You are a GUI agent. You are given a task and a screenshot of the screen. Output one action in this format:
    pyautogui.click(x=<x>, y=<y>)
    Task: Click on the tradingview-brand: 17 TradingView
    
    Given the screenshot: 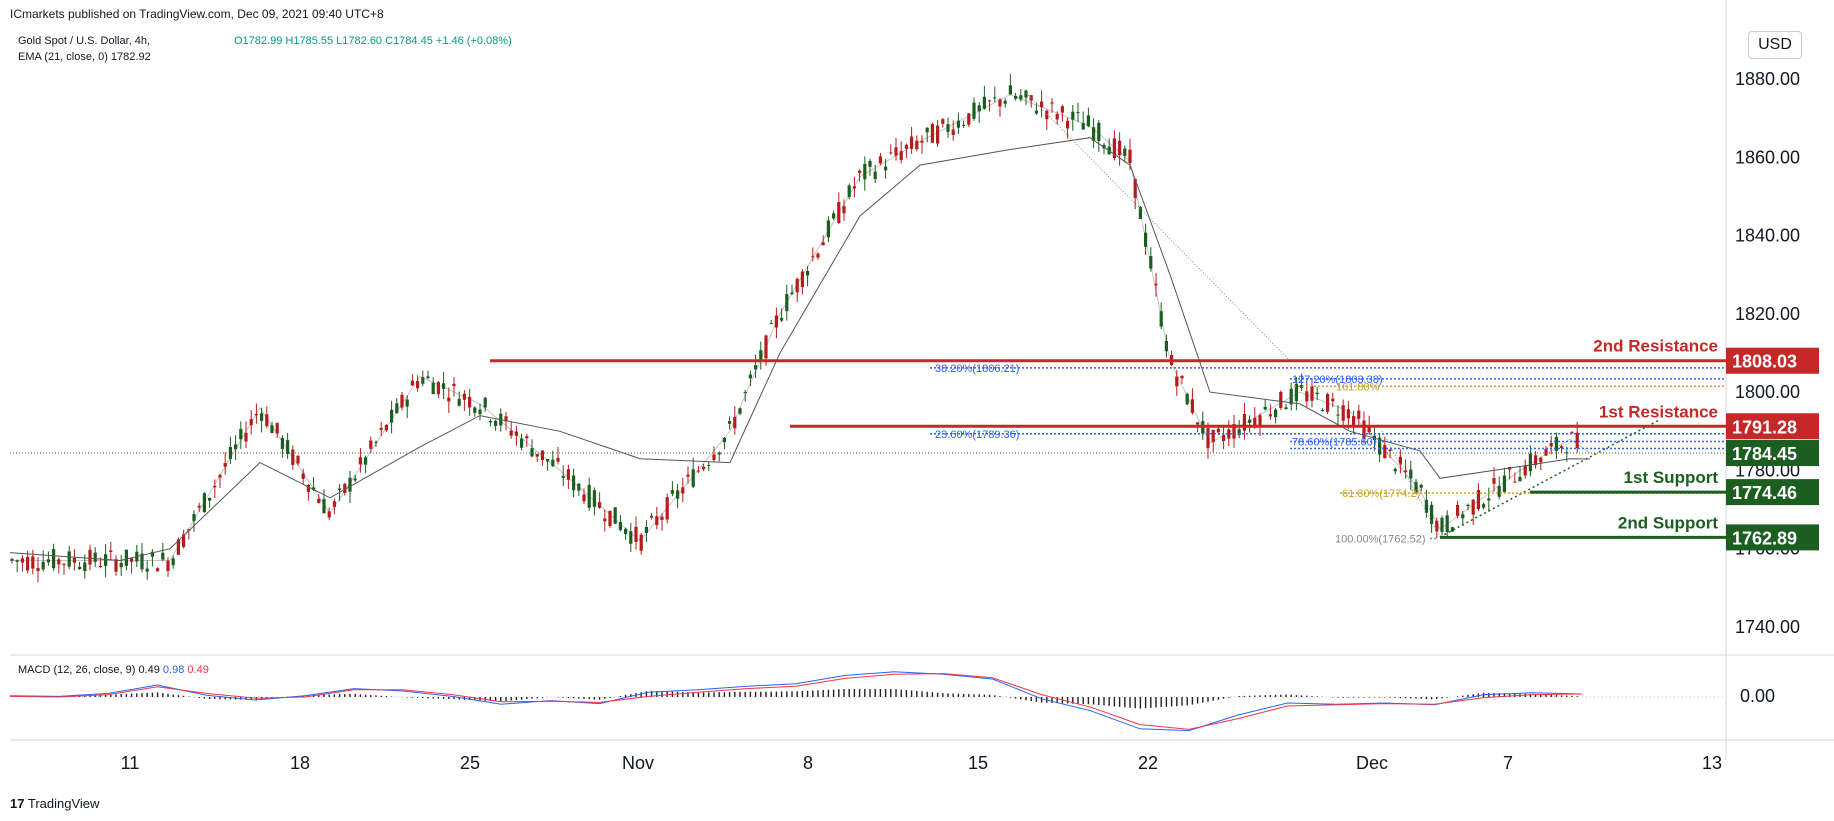 What is the action you would take?
    pyautogui.click(x=54, y=803)
    